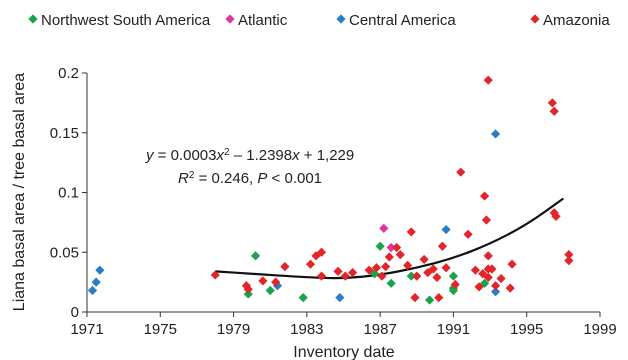  I want to click on x-ticks: 1971 1975 1979 1983 1987 1991 1995 1999, so click(343, 325).